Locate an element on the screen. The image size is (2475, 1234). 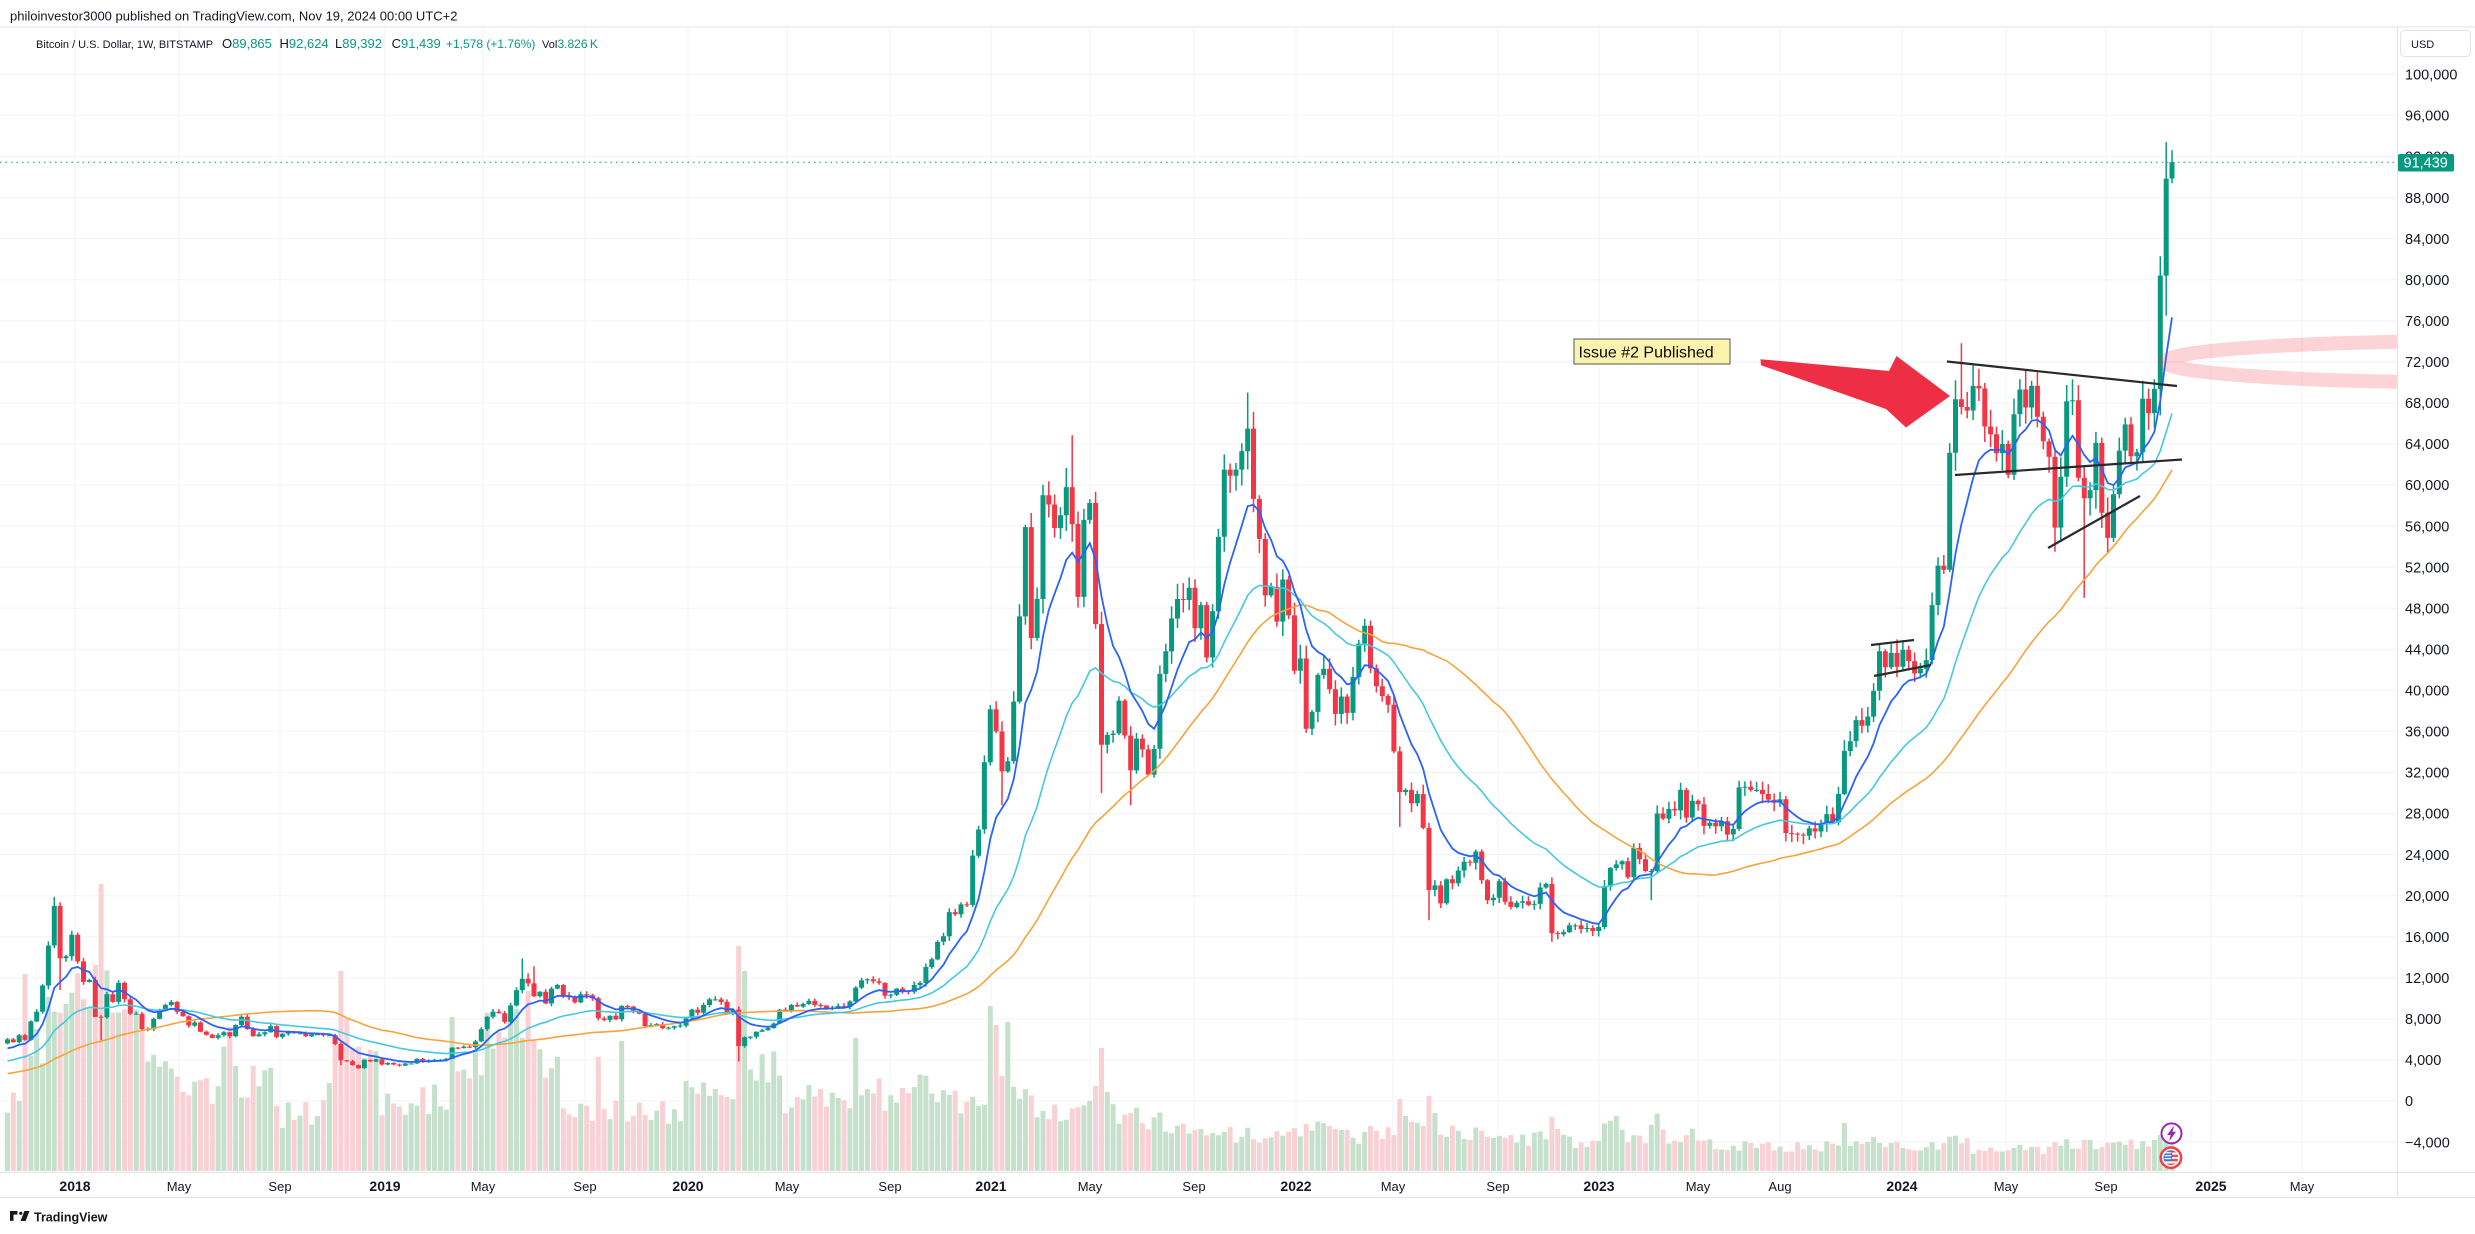
svg-text: 2019 is located at coordinates (384, 1186).